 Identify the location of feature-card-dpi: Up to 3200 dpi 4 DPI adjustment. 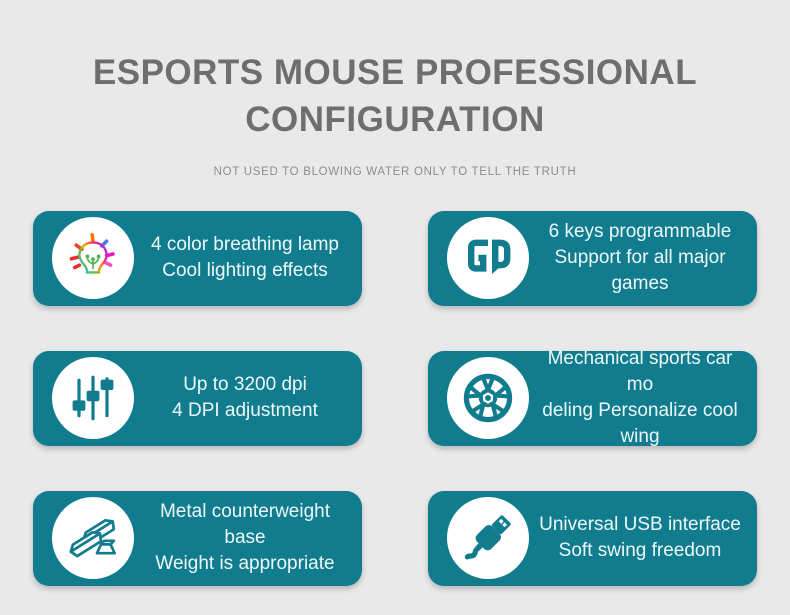
(197, 398).